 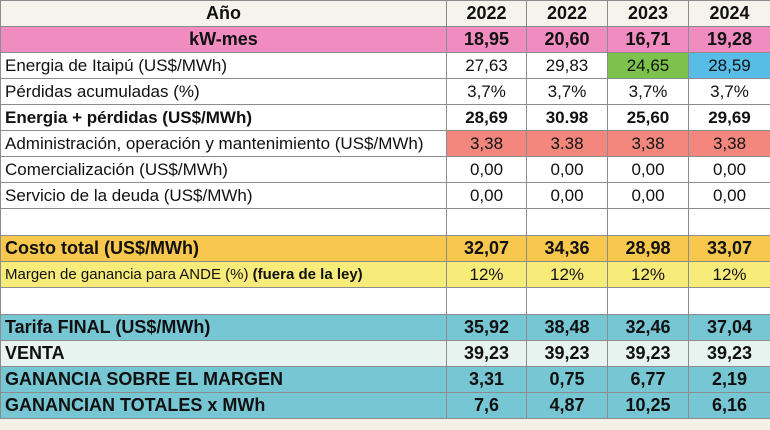 I want to click on cell-value: 3,31, so click(x=486, y=379).